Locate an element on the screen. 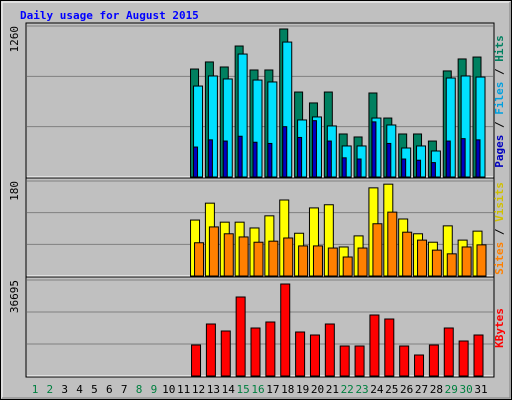 This screenshot has width=512, height=400. x-tick-label: 7 is located at coordinates (124, 389).